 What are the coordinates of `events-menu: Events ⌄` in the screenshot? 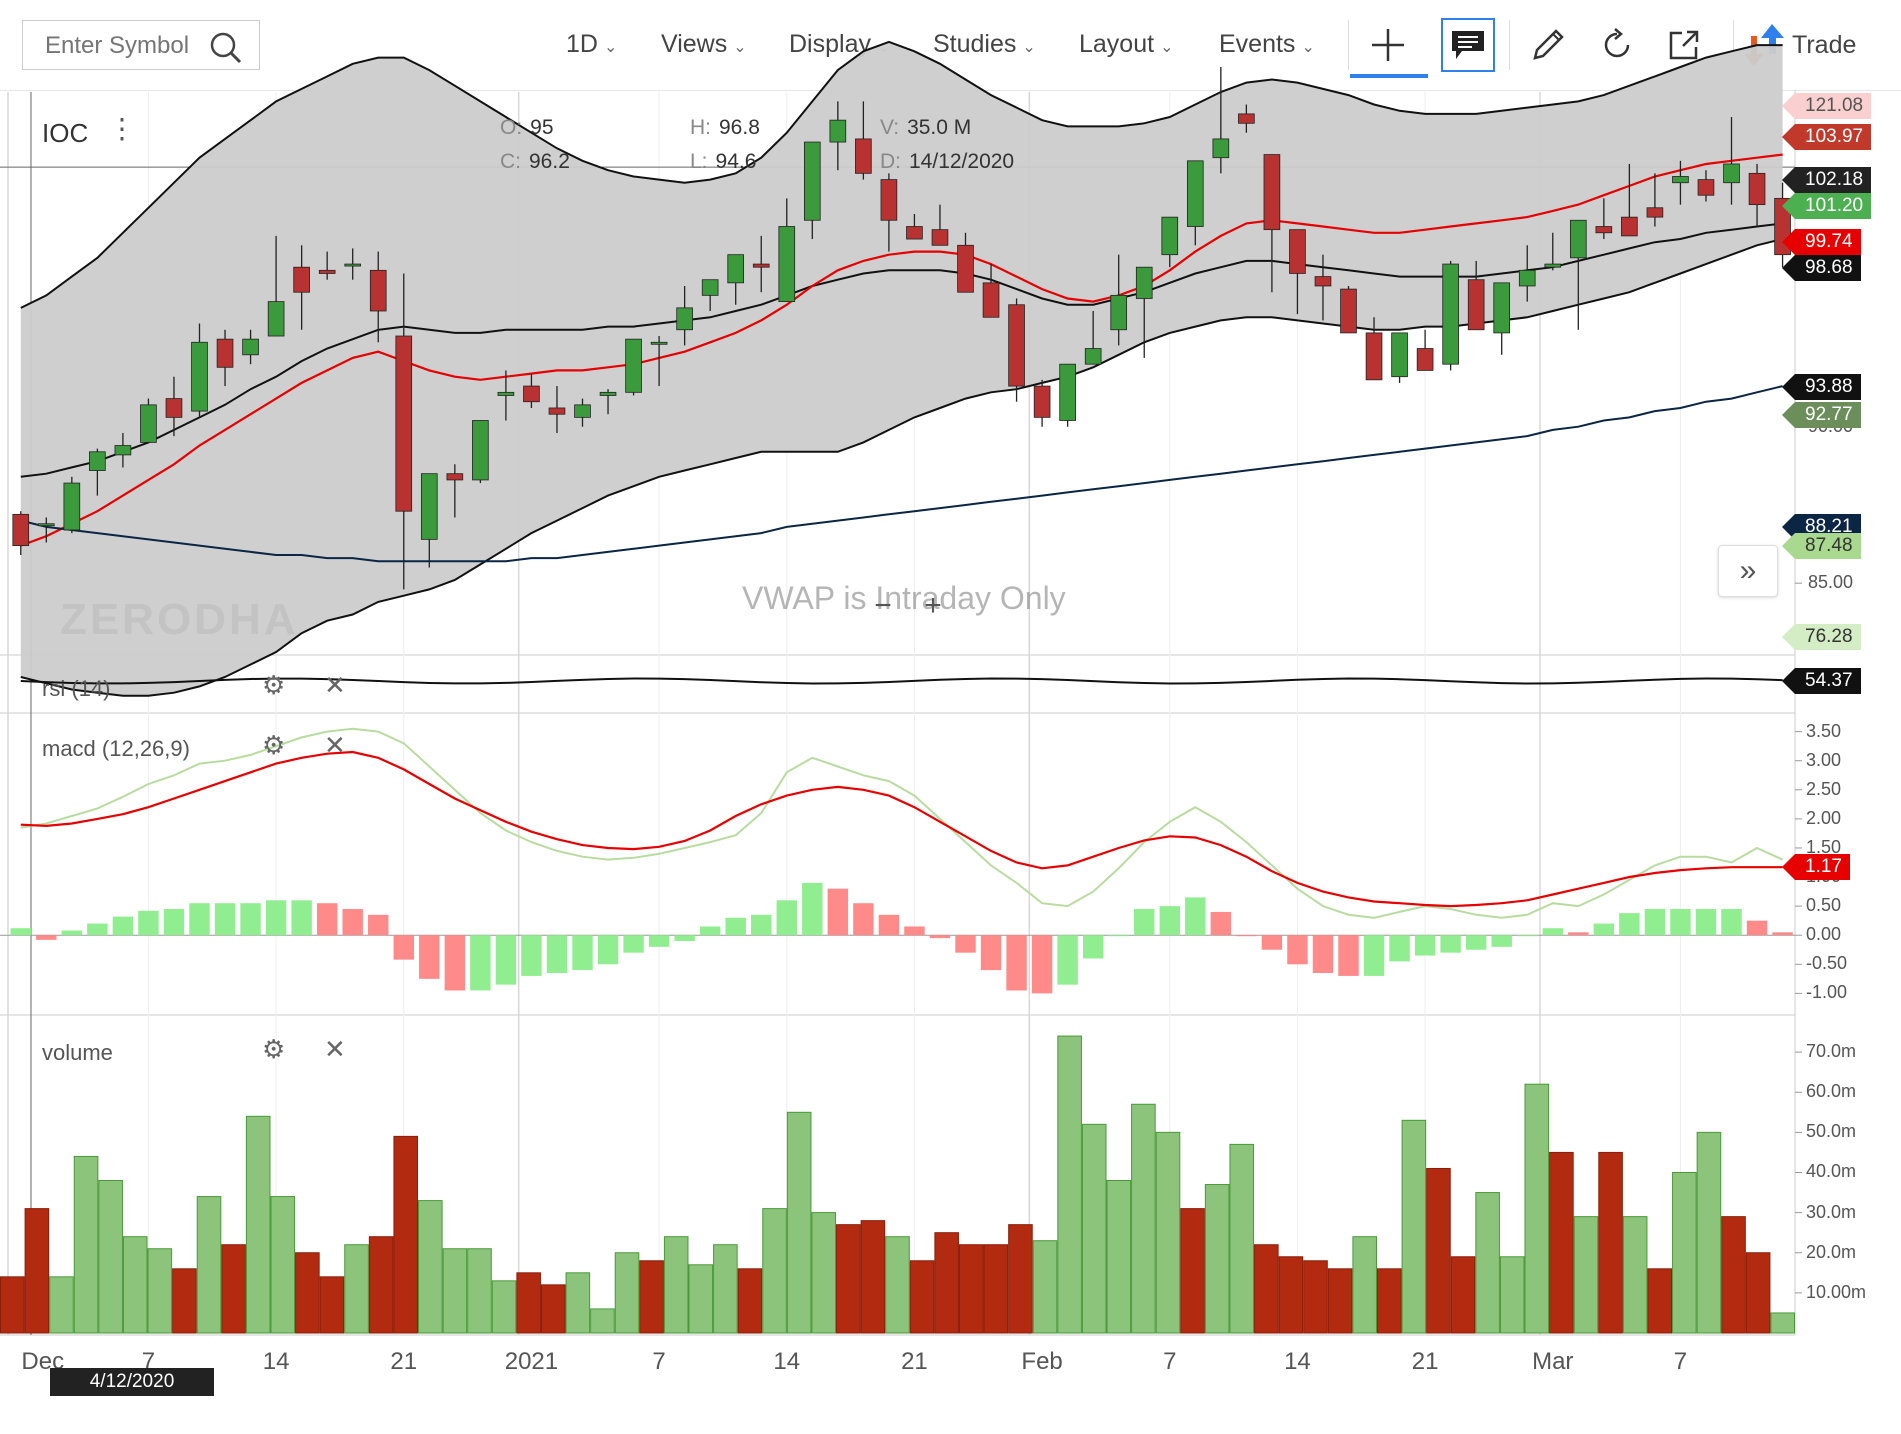 It's located at (1267, 44).